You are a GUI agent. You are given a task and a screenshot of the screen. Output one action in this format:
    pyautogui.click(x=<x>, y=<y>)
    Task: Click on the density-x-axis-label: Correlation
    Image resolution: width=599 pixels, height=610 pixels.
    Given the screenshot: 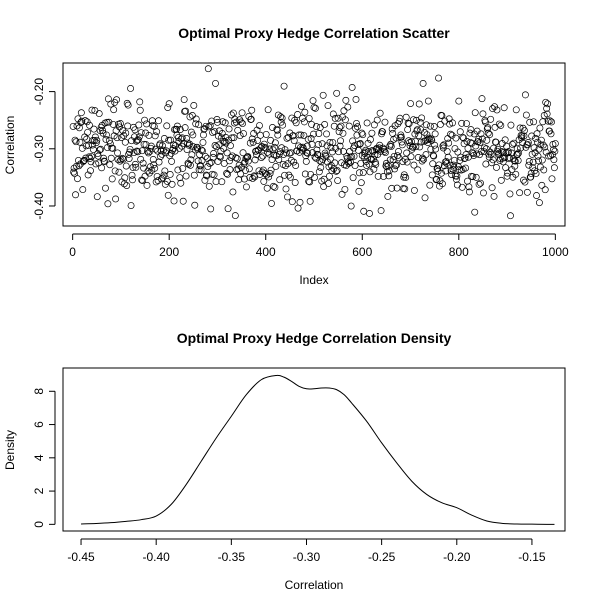 What is the action you would take?
    pyautogui.click(x=314, y=585)
    